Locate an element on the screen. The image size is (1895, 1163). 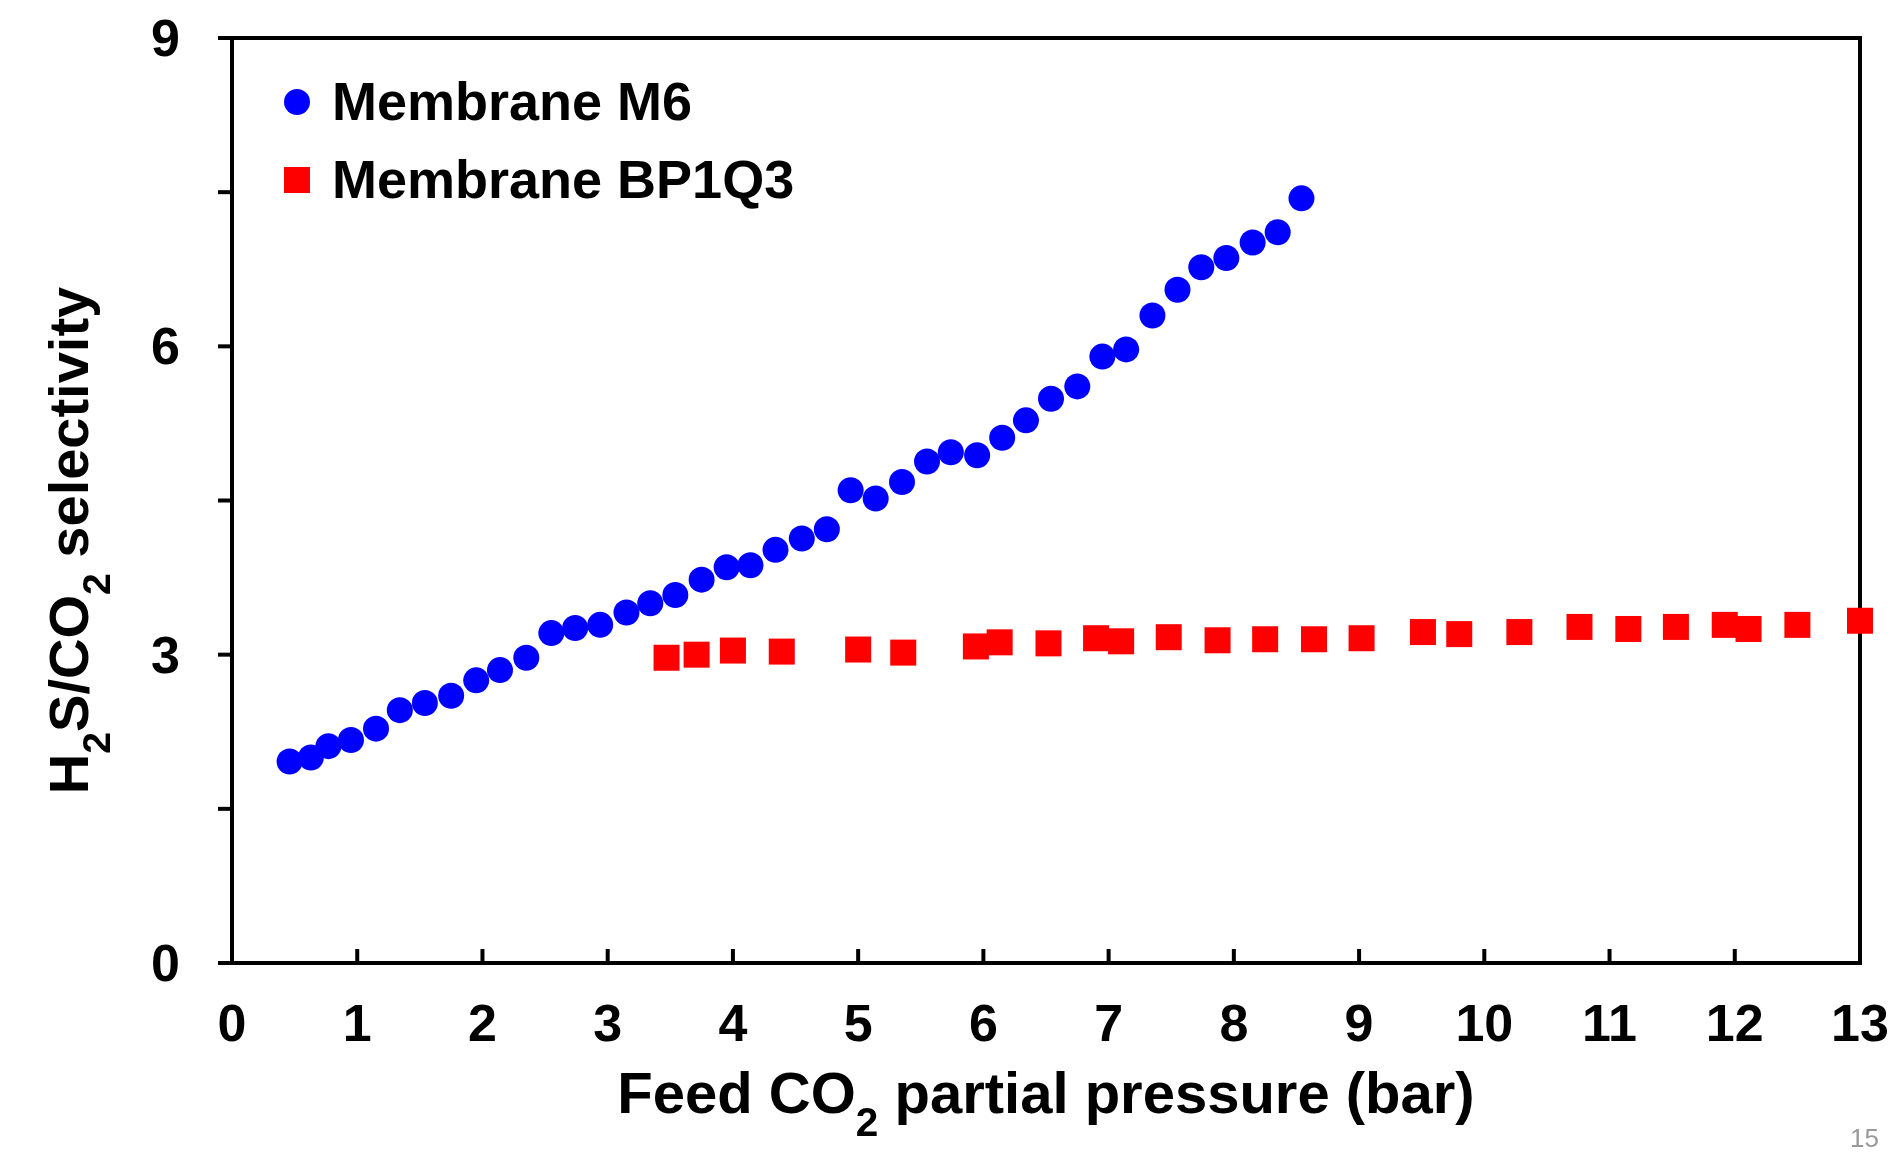
text: 15 is located at coordinates (1864, 1138).